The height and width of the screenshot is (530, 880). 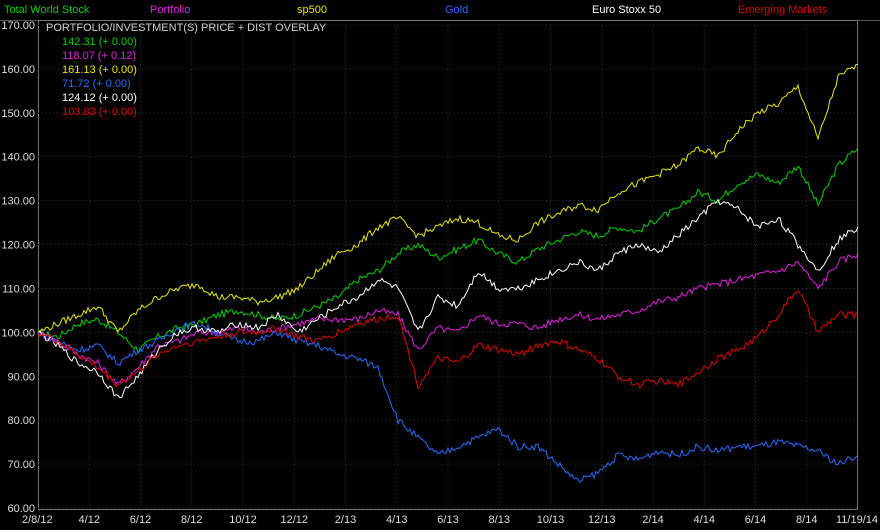 What do you see at coordinates (312, 10) in the screenshot?
I see `legend-item-sp500: sp500` at bounding box center [312, 10].